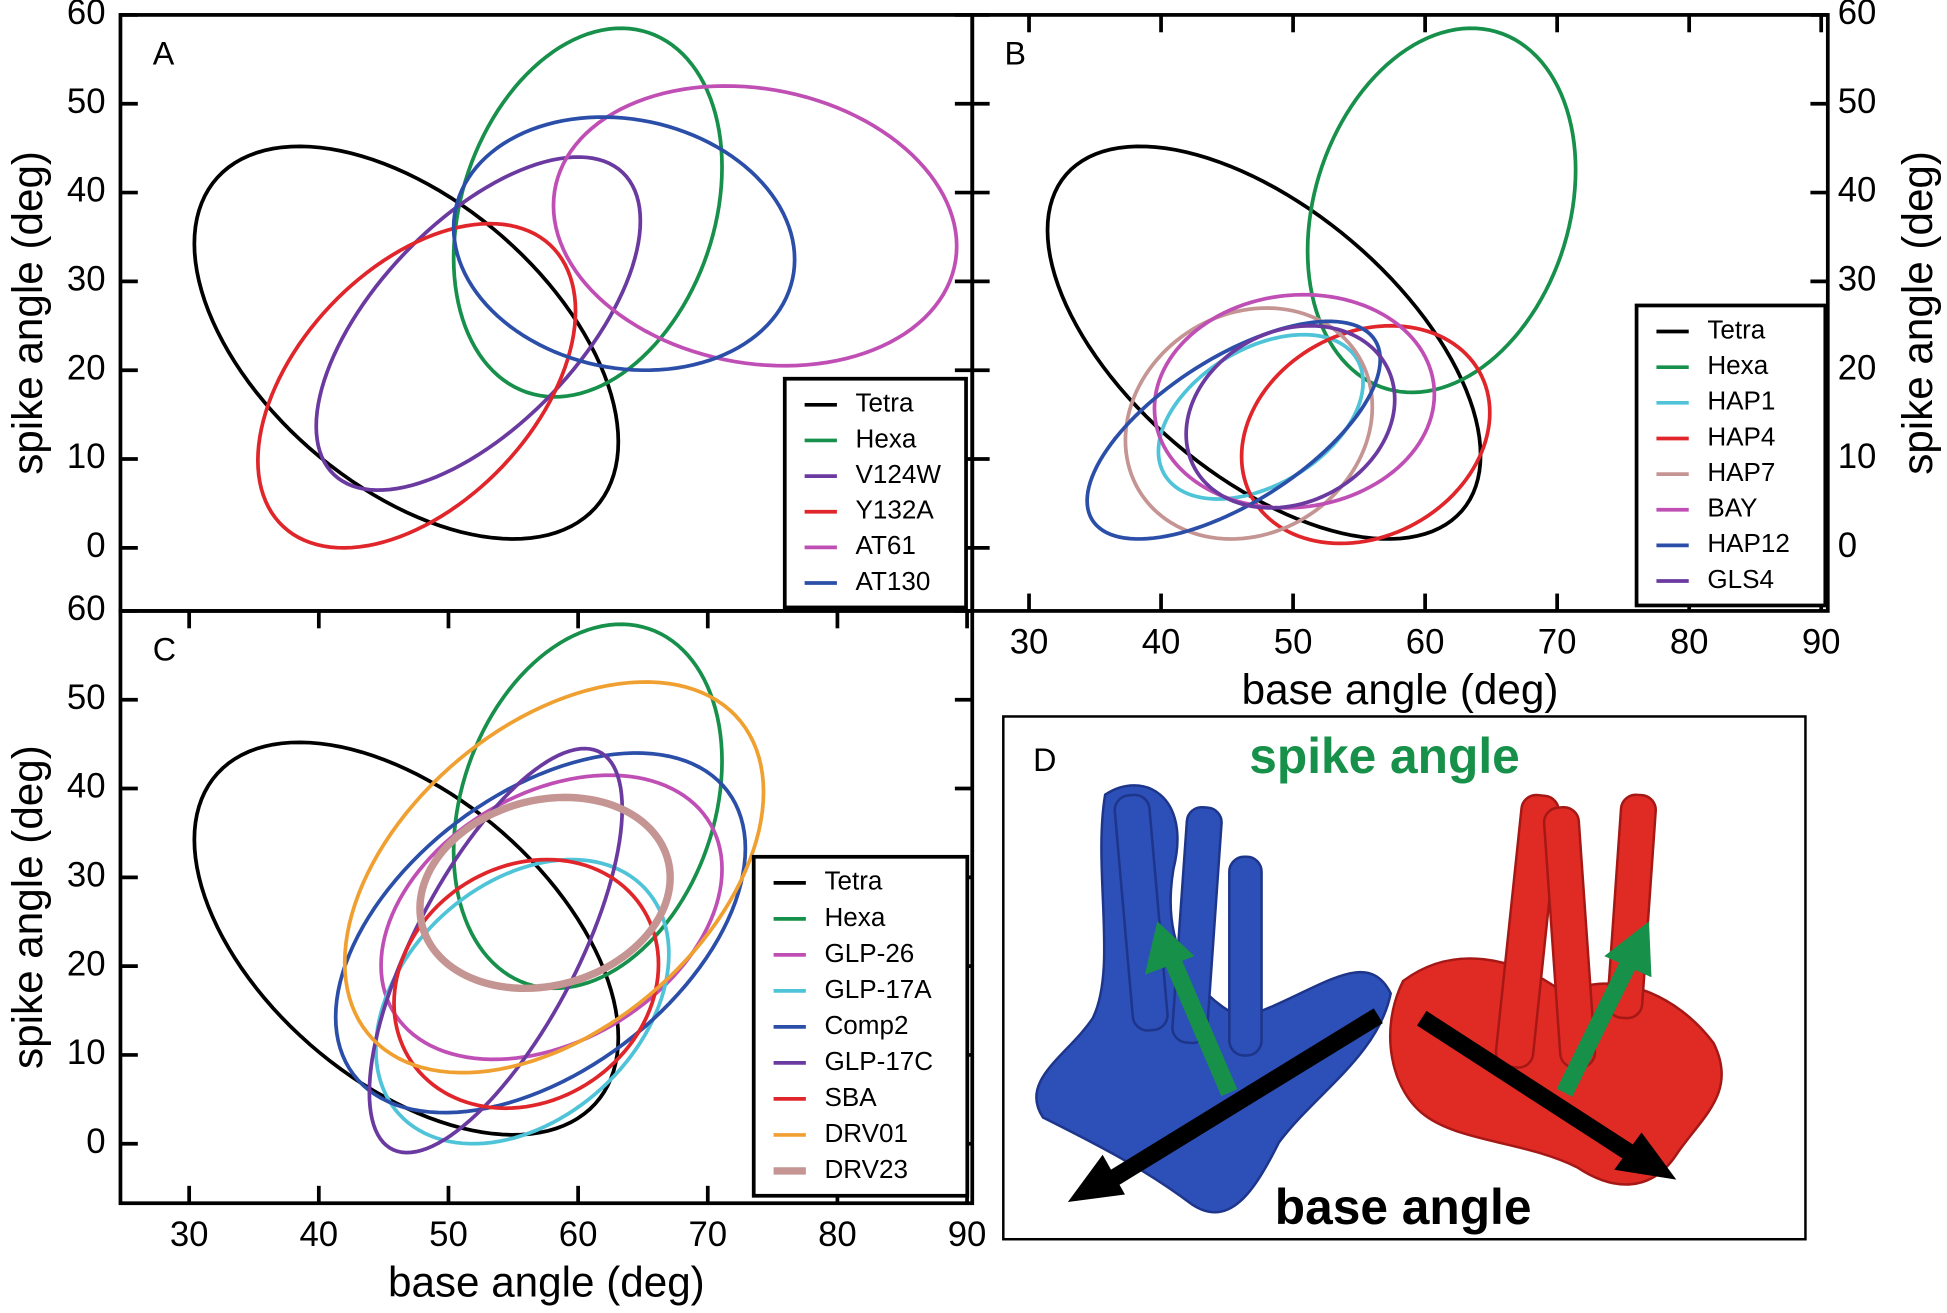 The height and width of the screenshot is (1313, 1947). What do you see at coordinates (1740, 579) in the screenshot?
I see `legend-label: GLS4` at bounding box center [1740, 579].